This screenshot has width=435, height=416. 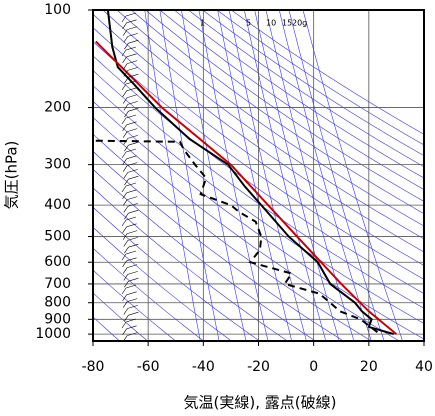 I want to click on y-tick-label: 1000, so click(x=53, y=334).